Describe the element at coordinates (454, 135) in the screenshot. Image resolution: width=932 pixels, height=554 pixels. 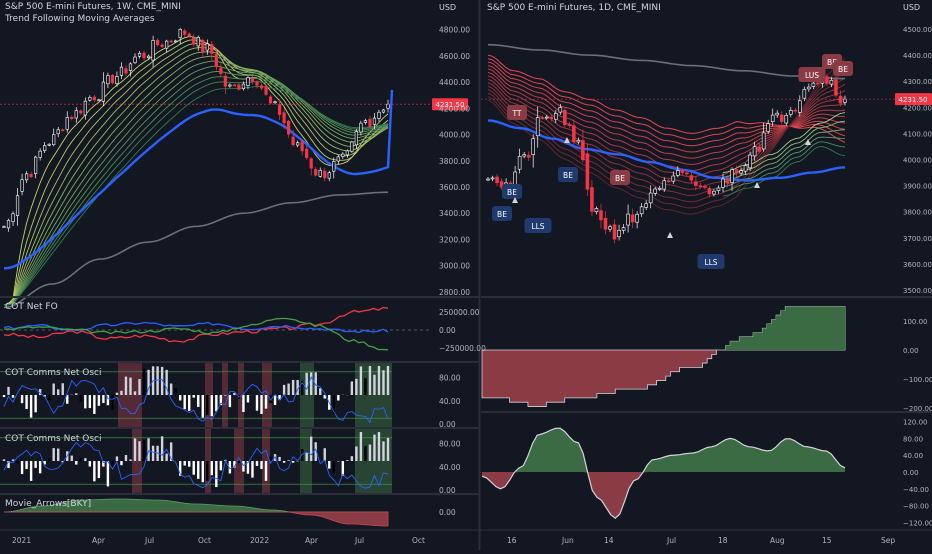
I see `left-y-tick: 4000.00` at that location.